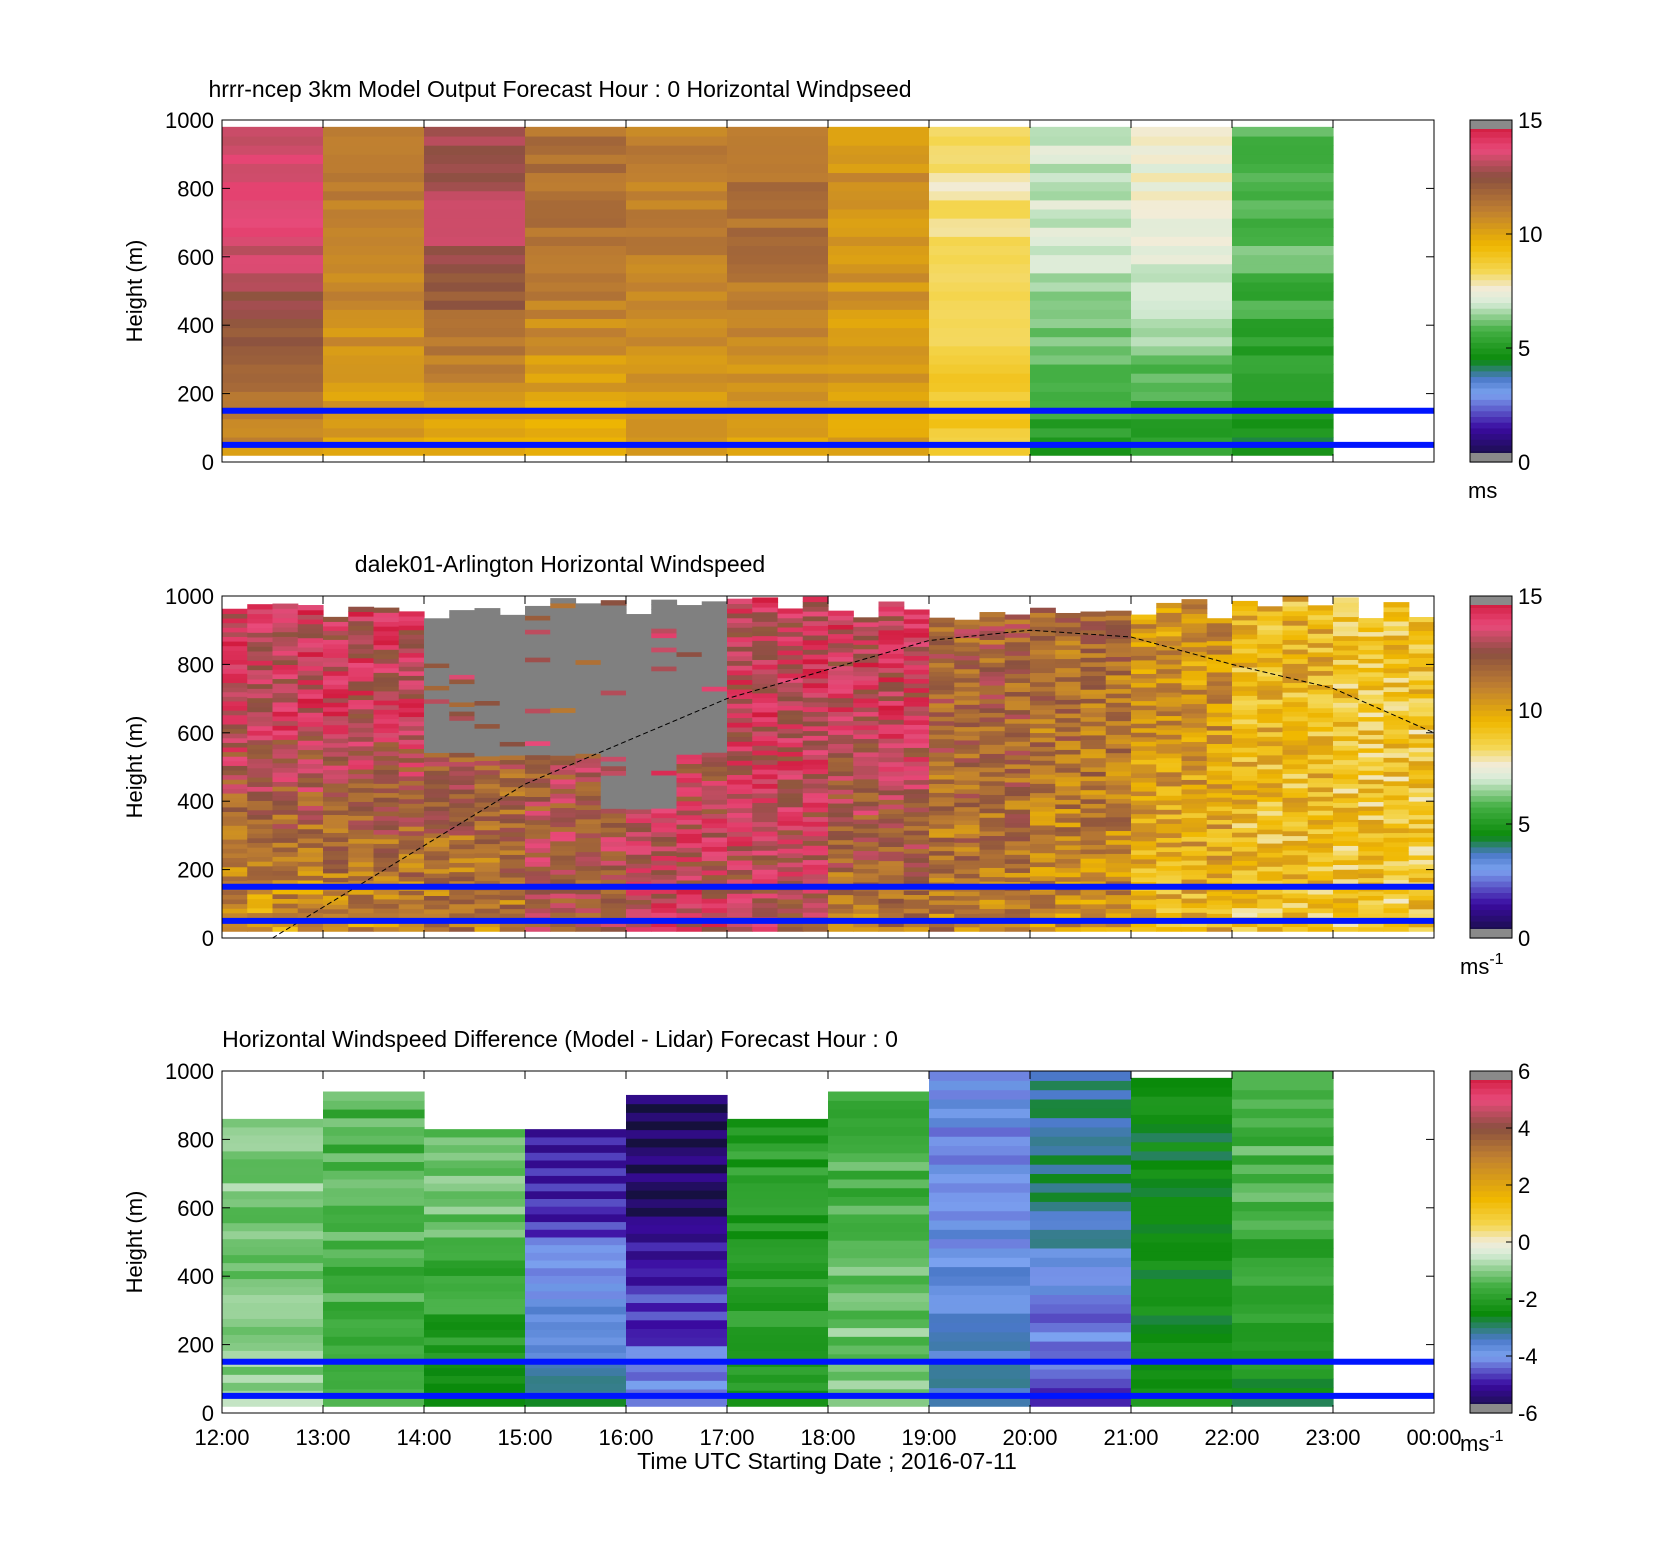 This screenshot has height=1561, width=1680. What do you see at coordinates (1332, 1437) in the screenshot?
I see `x-tick-label: 23:00` at bounding box center [1332, 1437].